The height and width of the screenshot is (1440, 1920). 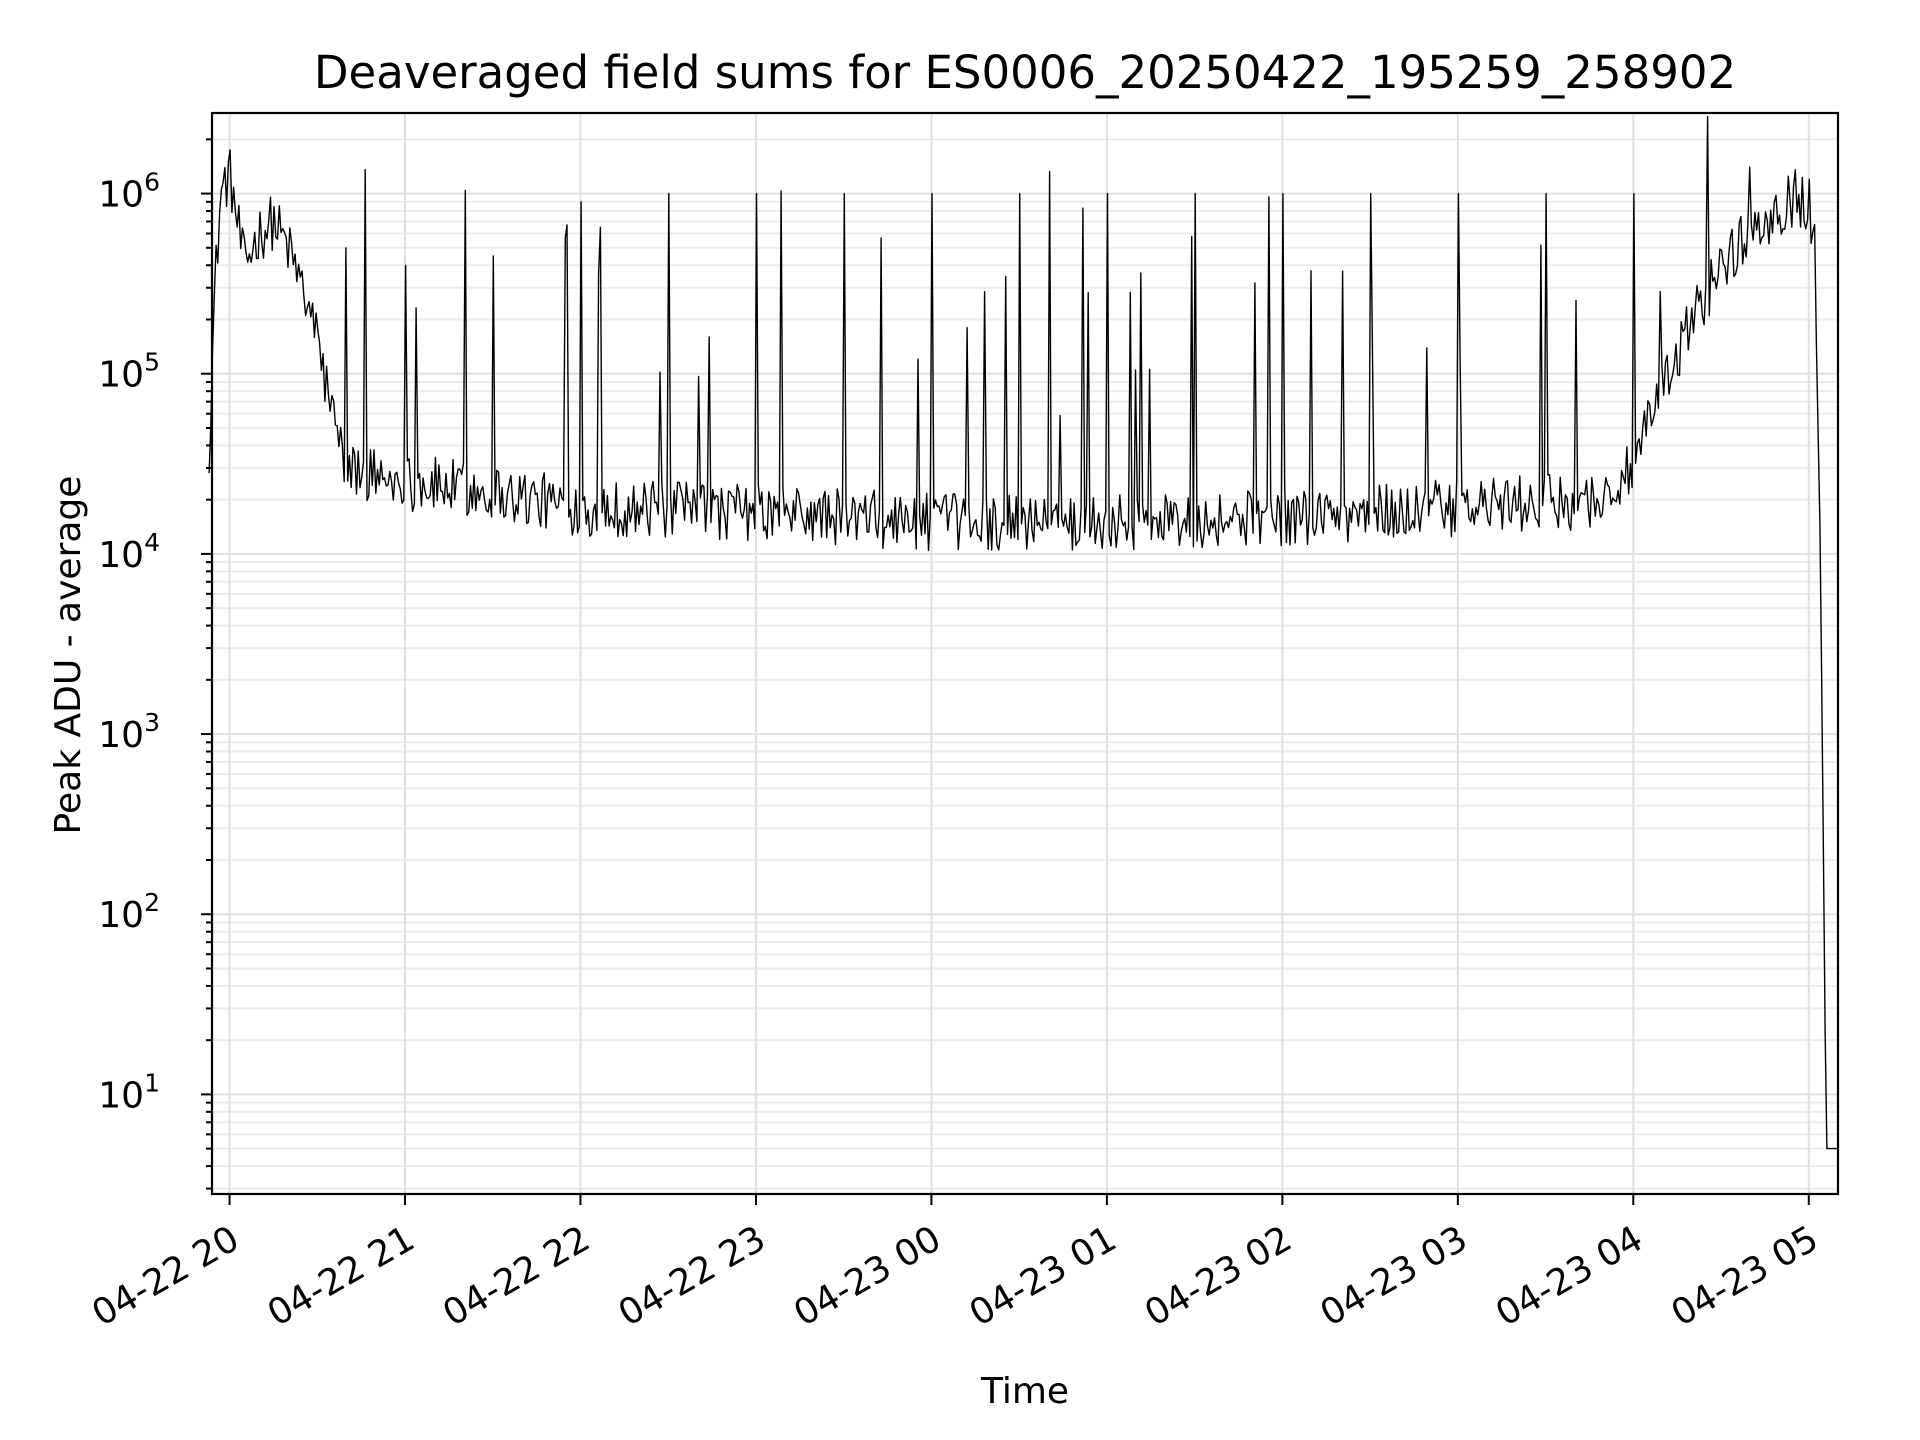 I want to click on y-tick-label: 10¹, so click(x=129, y=1092).